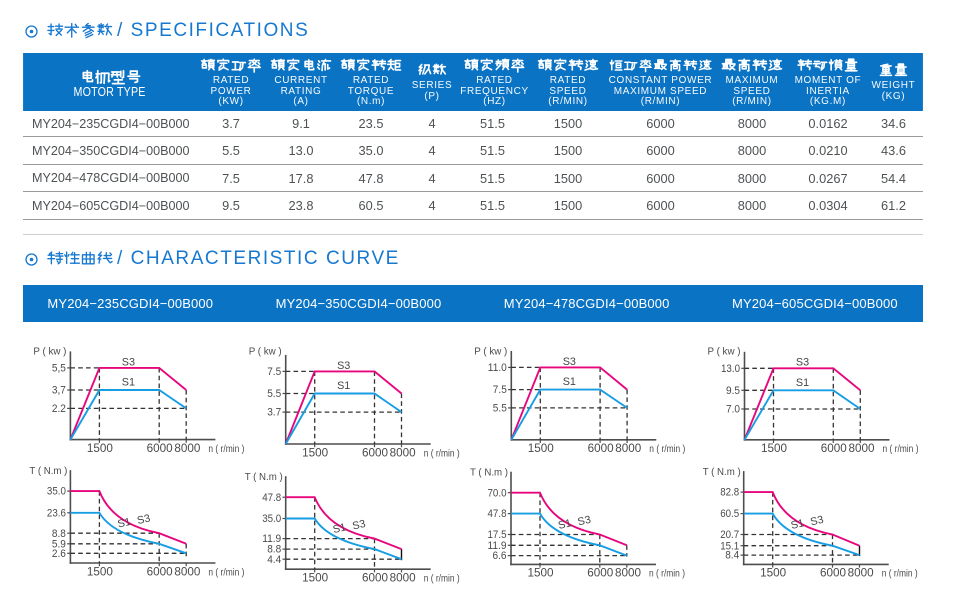 This screenshot has width=956, height=610. I want to click on svg-text: 5,5, so click(59, 369).